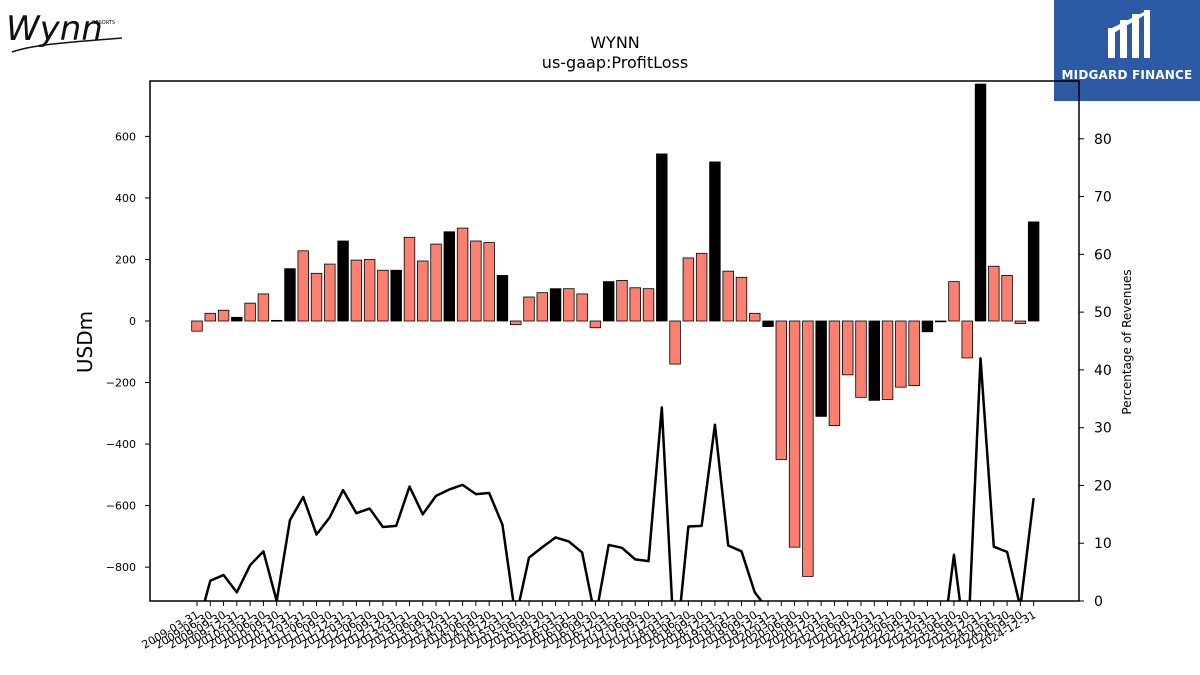 The width and height of the screenshot is (1200, 675). What do you see at coordinates (103, 23) in the screenshot?
I see `logo-subtitle: RESORTS` at bounding box center [103, 23].